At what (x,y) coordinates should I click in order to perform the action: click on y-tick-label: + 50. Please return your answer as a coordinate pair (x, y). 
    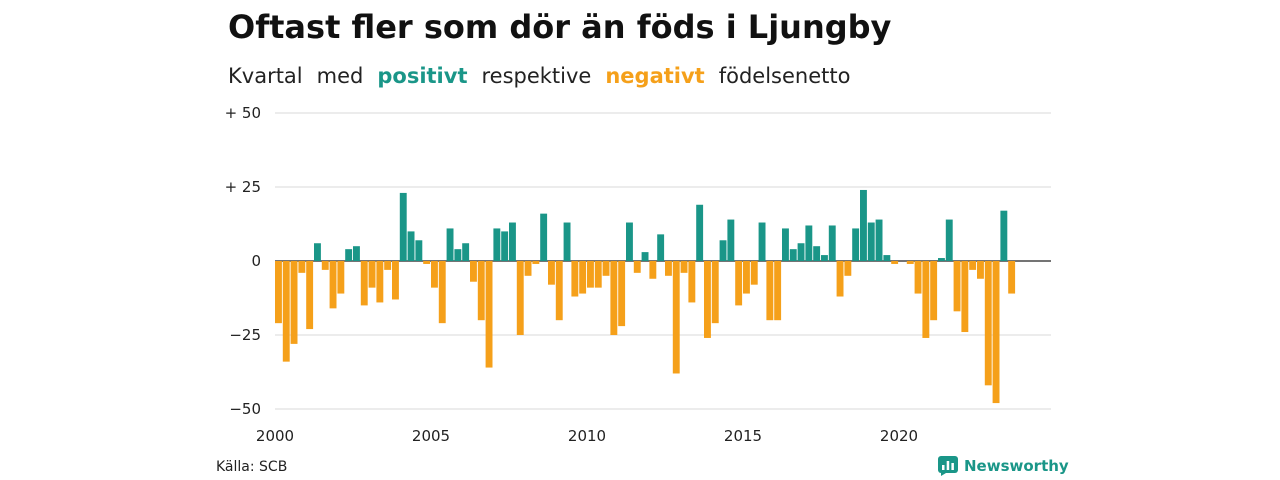
    Looking at the image, I should click on (243, 113).